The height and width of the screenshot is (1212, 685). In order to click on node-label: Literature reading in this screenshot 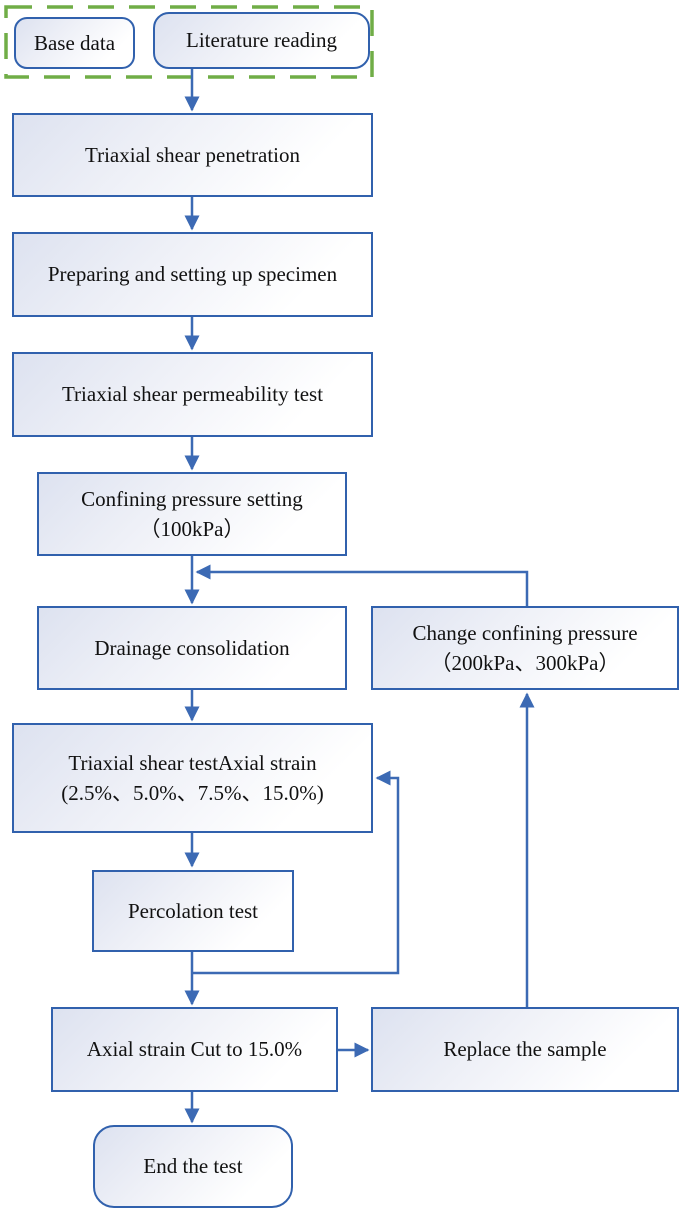, I will do `click(261, 40)`.